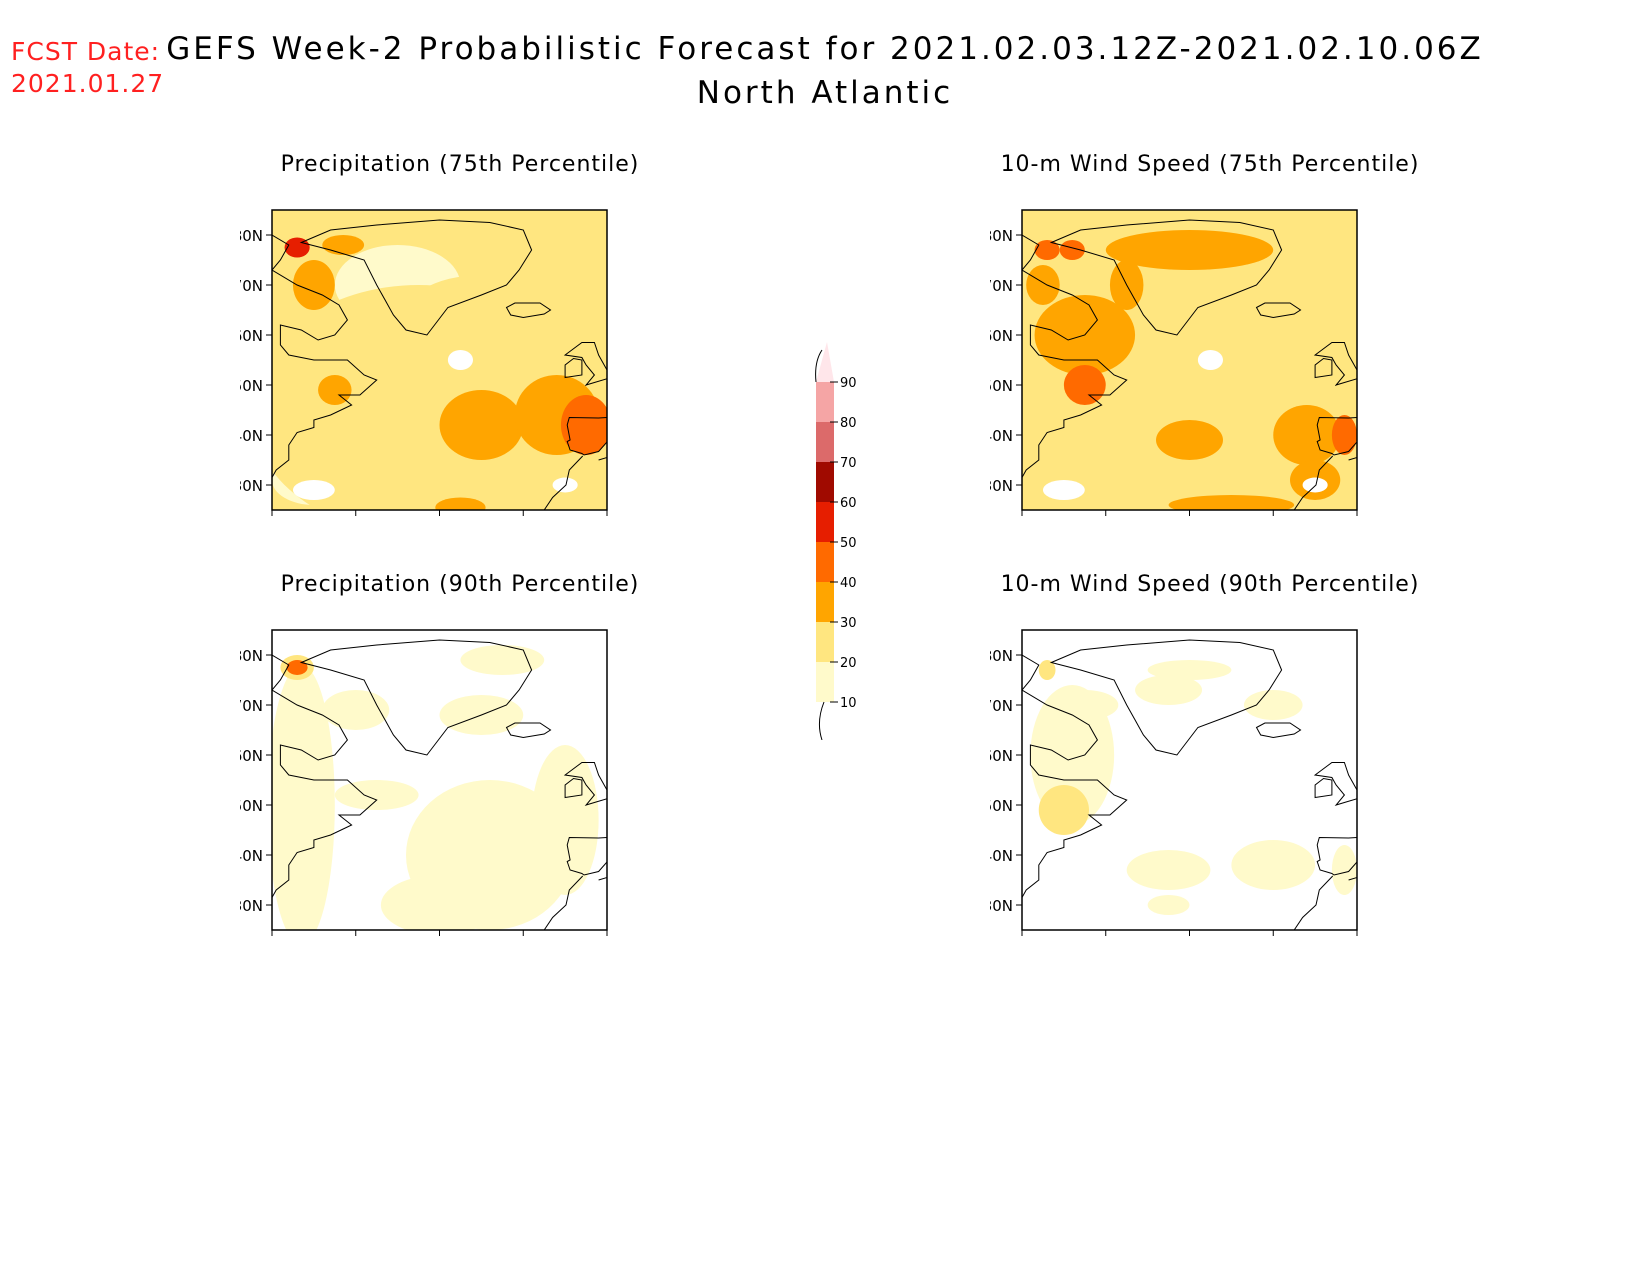 The width and height of the screenshot is (1650, 1275). Describe the element at coordinates (426, 365) in the screenshot. I see `map-precip-75th: 80N 70N 60N 50N 40N 30N 80W 60W 40W 20W 0` at that location.